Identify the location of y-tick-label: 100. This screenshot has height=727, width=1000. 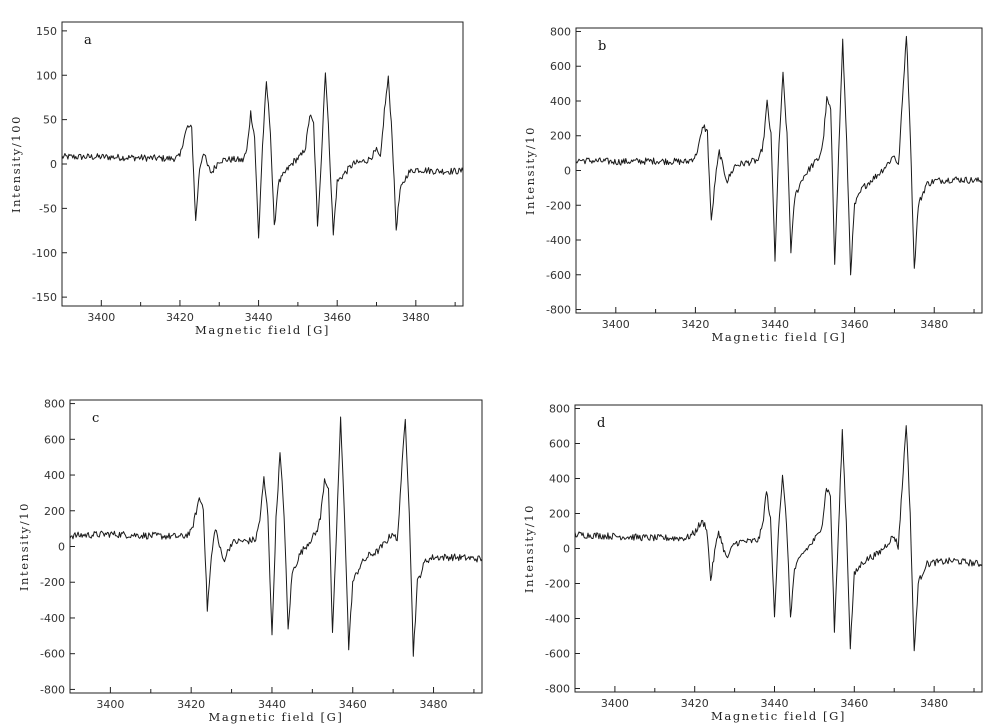
(46, 75).